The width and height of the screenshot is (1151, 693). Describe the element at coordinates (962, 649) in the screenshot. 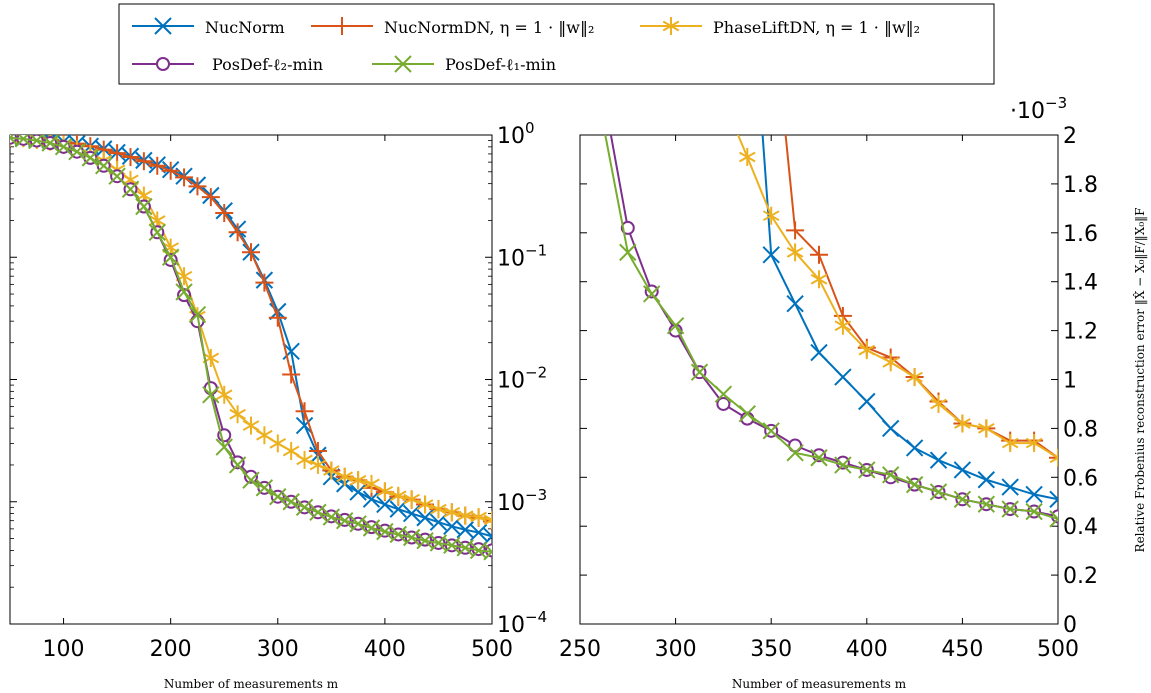

I see `x-tick-label: 450` at that location.